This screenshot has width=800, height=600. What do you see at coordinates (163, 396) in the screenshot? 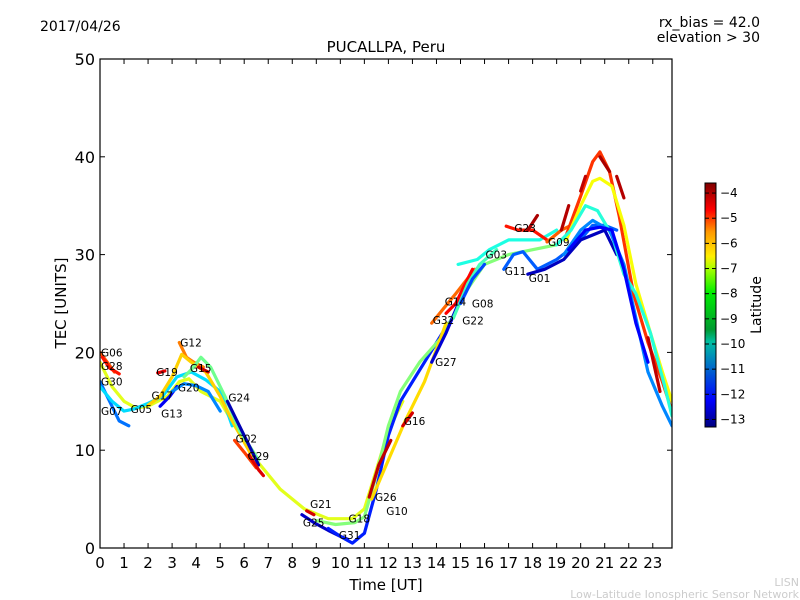
I see `series-label-g17: G17` at bounding box center [163, 396].